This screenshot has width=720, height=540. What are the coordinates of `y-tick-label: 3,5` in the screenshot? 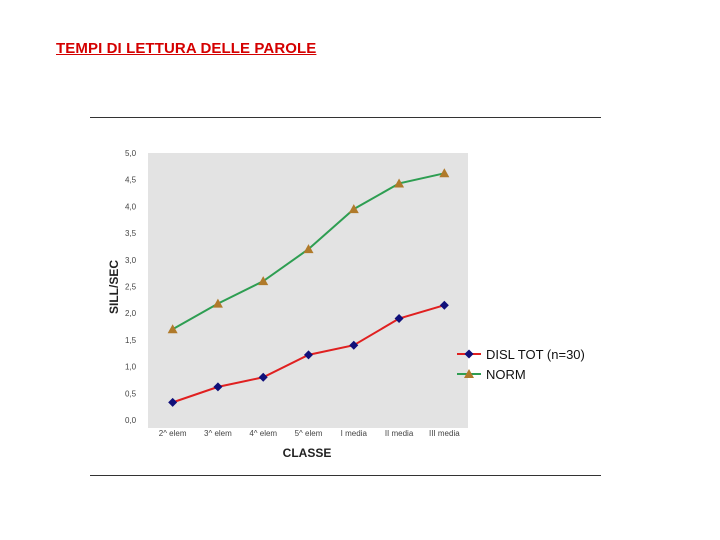 It's located at (131, 233).